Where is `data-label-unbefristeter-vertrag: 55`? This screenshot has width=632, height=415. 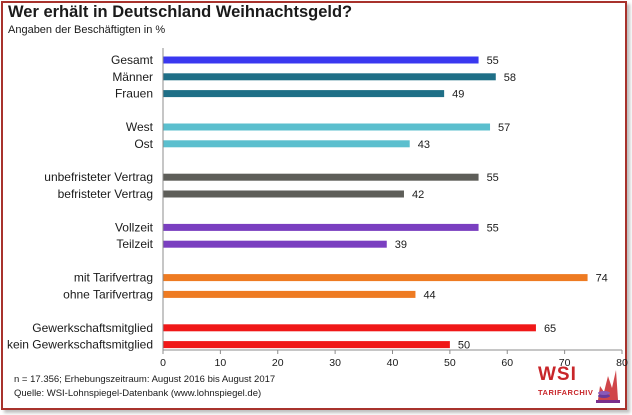 data-label-unbefristeter-vertrag: 55 is located at coordinates (493, 178).